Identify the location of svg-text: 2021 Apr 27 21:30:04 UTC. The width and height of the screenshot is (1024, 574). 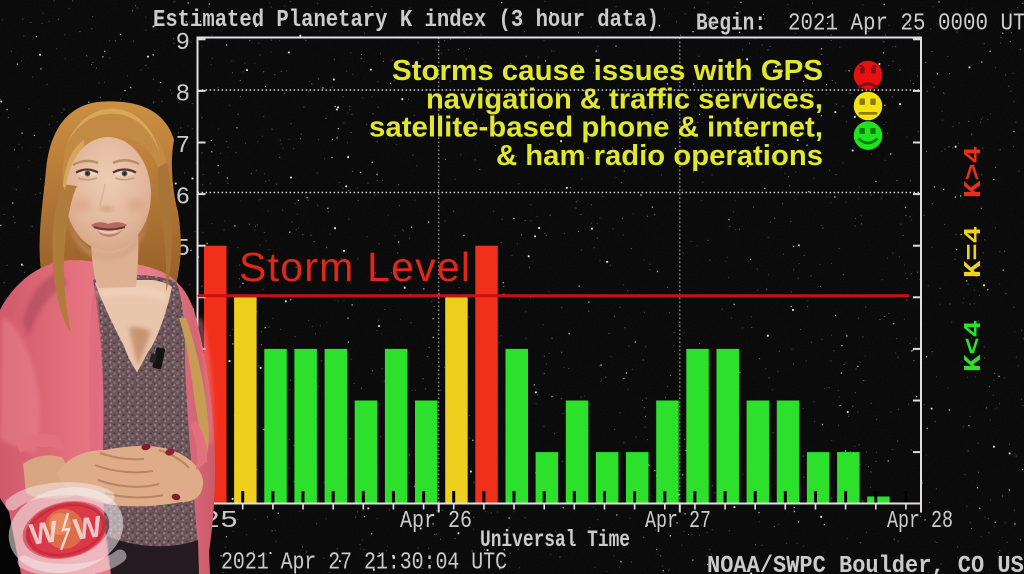
(364, 562).